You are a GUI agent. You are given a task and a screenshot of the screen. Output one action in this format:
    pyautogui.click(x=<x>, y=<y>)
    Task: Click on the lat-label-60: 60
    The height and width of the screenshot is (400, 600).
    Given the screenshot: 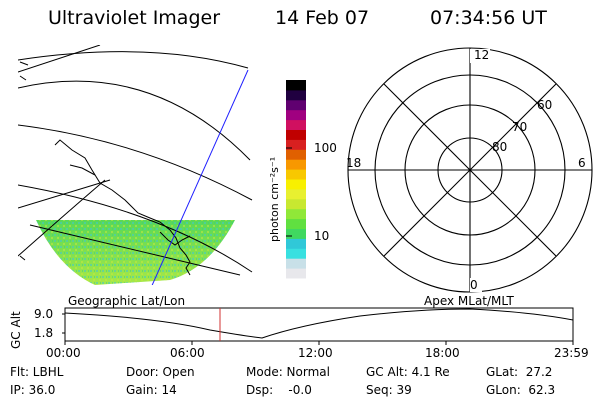 What is the action you would take?
    pyautogui.click(x=545, y=105)
    